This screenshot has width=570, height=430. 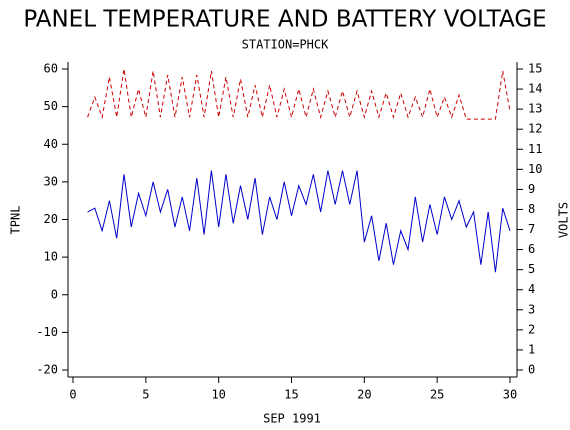 I want to click on y-tick-label: 20, so click(x=51, y=219).